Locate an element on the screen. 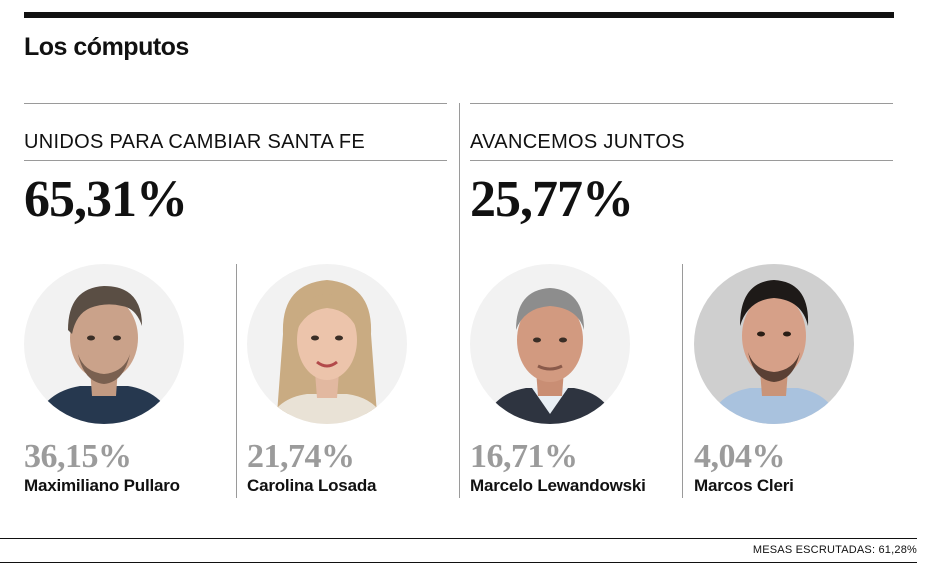  party-block-avancemos: AVANCEMOS JUNTOS 25,77% is located at coordinates (681, 165).